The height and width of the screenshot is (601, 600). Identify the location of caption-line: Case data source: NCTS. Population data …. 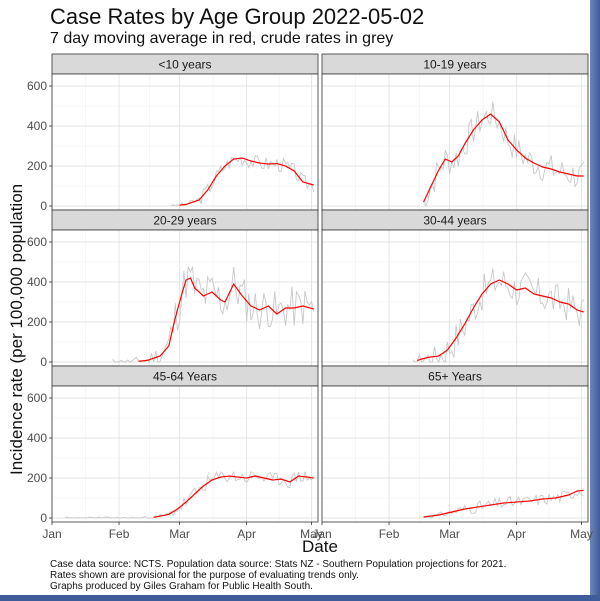
(278, 564).